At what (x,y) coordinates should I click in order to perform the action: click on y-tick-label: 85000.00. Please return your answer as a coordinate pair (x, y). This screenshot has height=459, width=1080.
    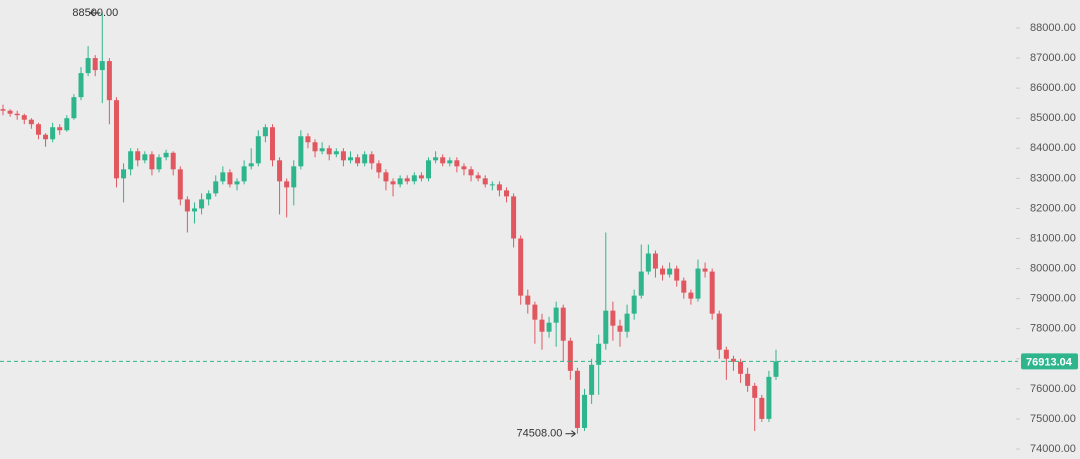
    Looking at the image, I should click on (1053, 118).